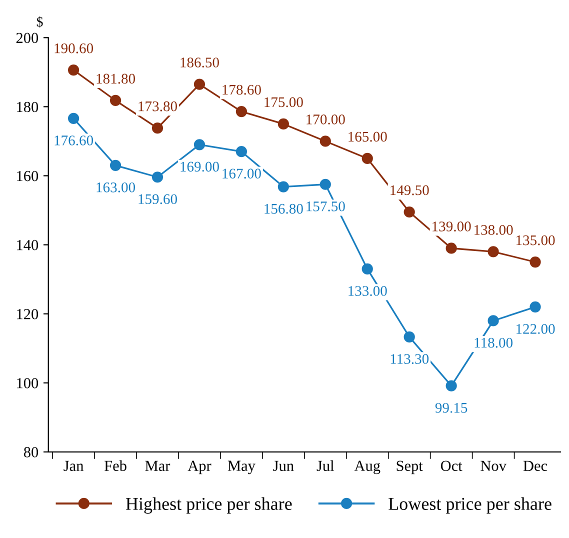 The width and height of the screenshot is (569, 538). What do you see at coordinates (116, 187) in the screenshot?
I see `data-label: 163.00` at bounding box center [116, 187].